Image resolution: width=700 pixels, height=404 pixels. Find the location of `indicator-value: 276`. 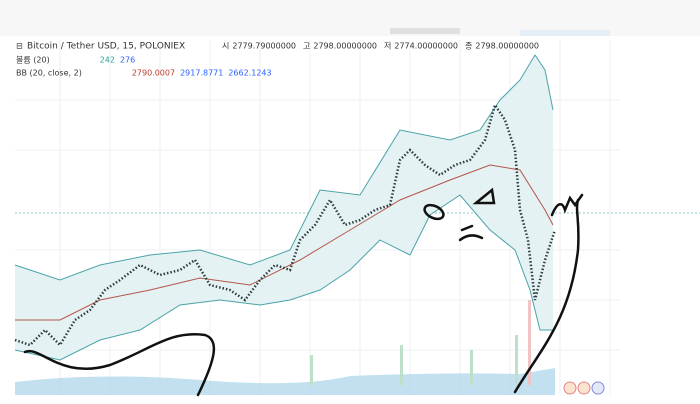

indicator-value: 276 is located at coordinates (127, 60).